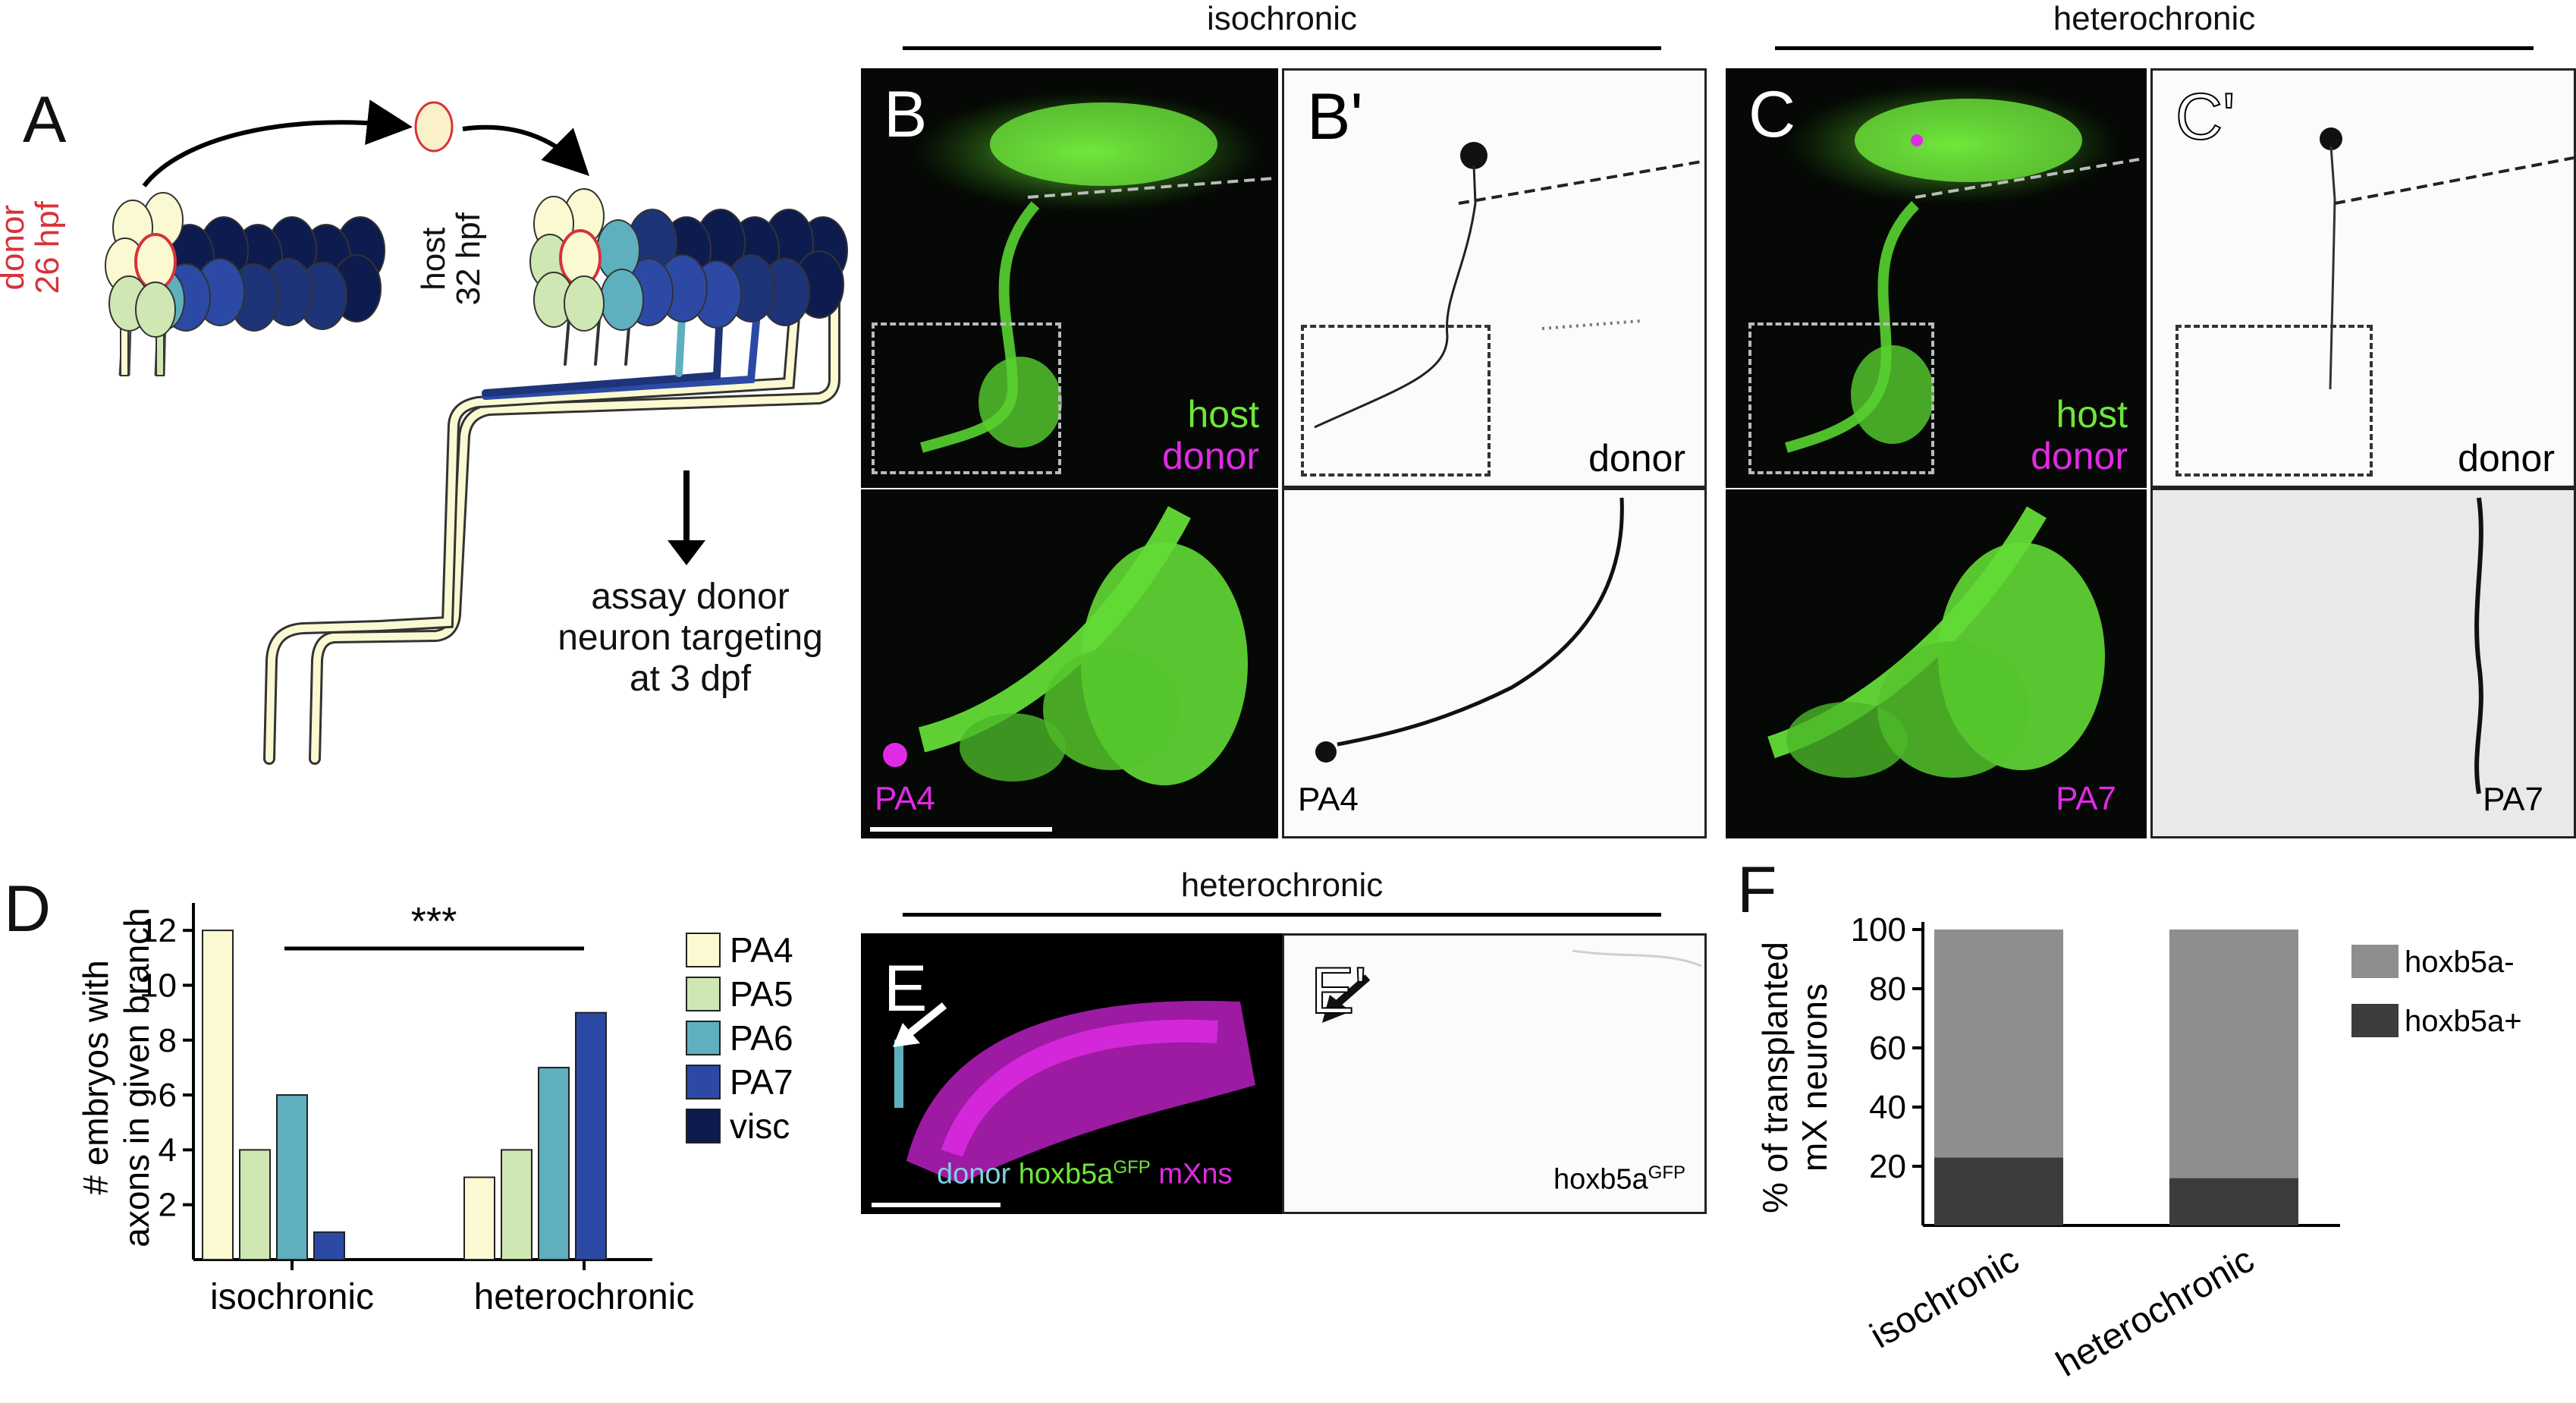 The height and width of the screenshot is (1403, 2576). Describe the element at coordinates (2274, 401) in the screenshot. I see `inset-region-cprime` at that location.